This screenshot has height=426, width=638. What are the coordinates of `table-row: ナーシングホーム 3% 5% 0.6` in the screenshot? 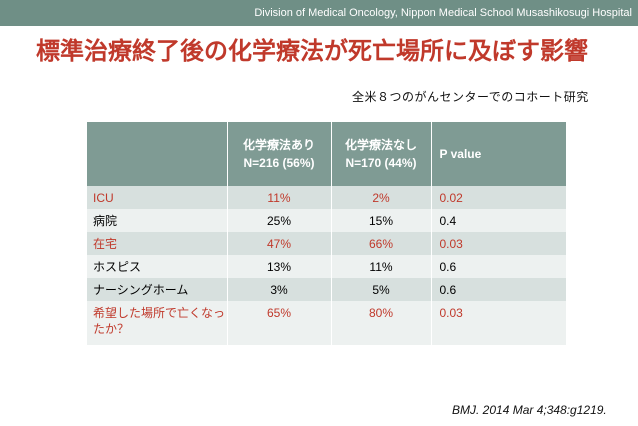 It's located at (326, 289).